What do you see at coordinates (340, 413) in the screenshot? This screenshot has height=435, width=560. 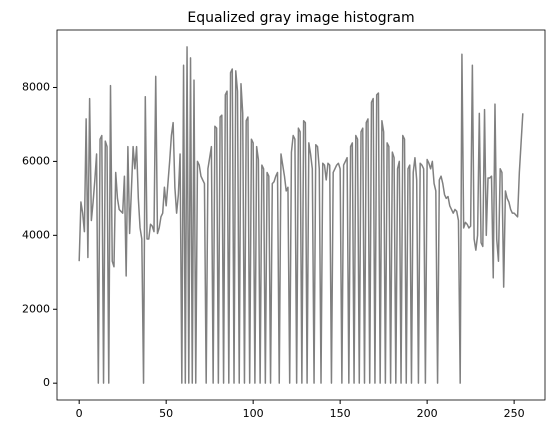 I see `x-tick-label: 150` at bounding box center [340, 413].